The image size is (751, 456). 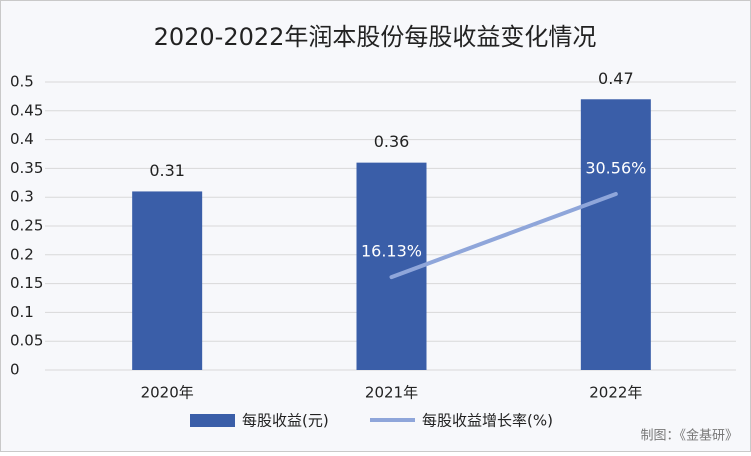 What do you see at coordinates (689, 436) in the screenshot?
I see `source: 制图：《金基研》` at bounding box center [689, 436].